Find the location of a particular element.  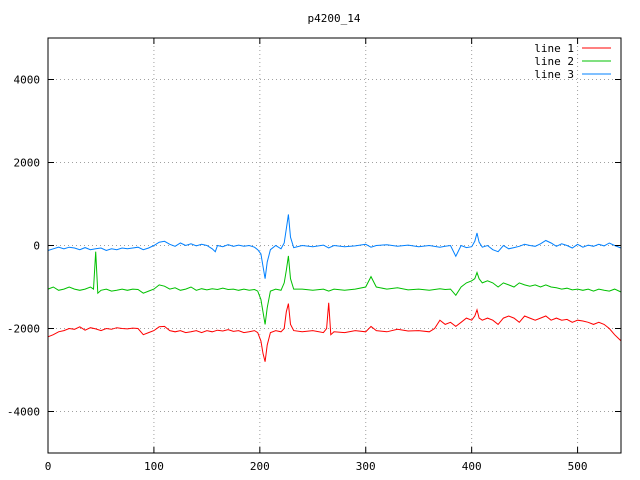

y-tick-label: 2000 is located at coordinates (27, 163).